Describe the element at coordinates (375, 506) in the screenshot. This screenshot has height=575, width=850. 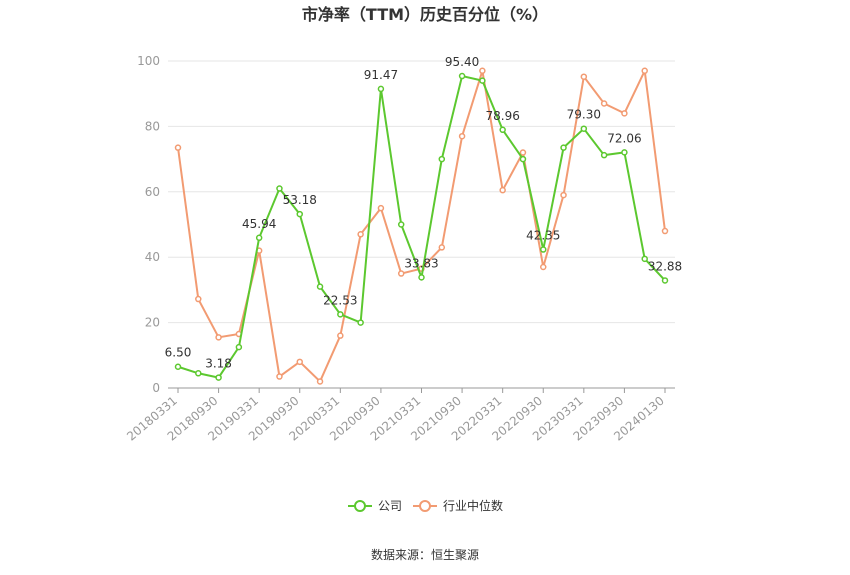
I see `legend-item-company: 公司` at that location.